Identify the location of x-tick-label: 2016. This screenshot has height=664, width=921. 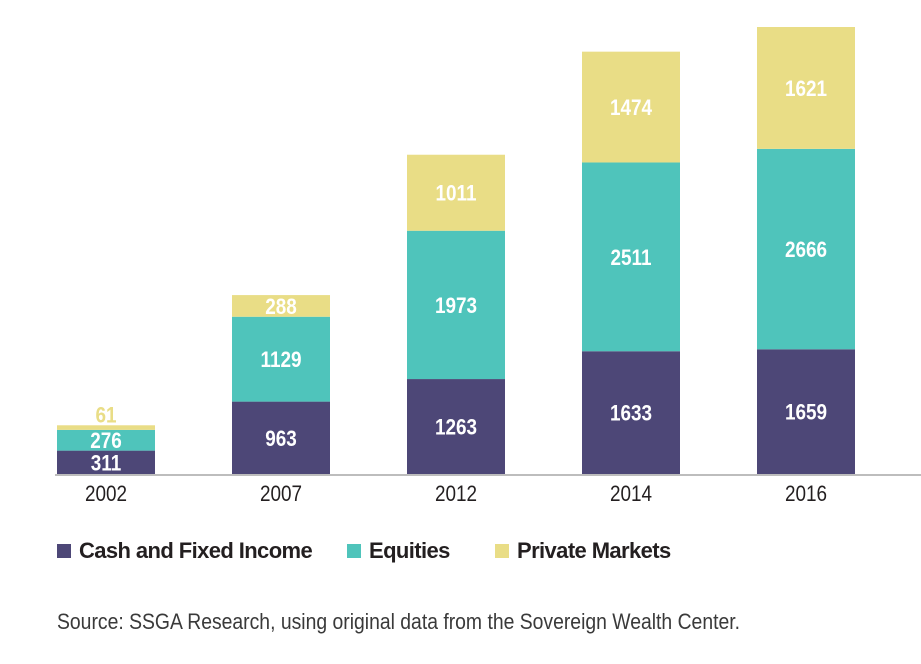
(806, 494).